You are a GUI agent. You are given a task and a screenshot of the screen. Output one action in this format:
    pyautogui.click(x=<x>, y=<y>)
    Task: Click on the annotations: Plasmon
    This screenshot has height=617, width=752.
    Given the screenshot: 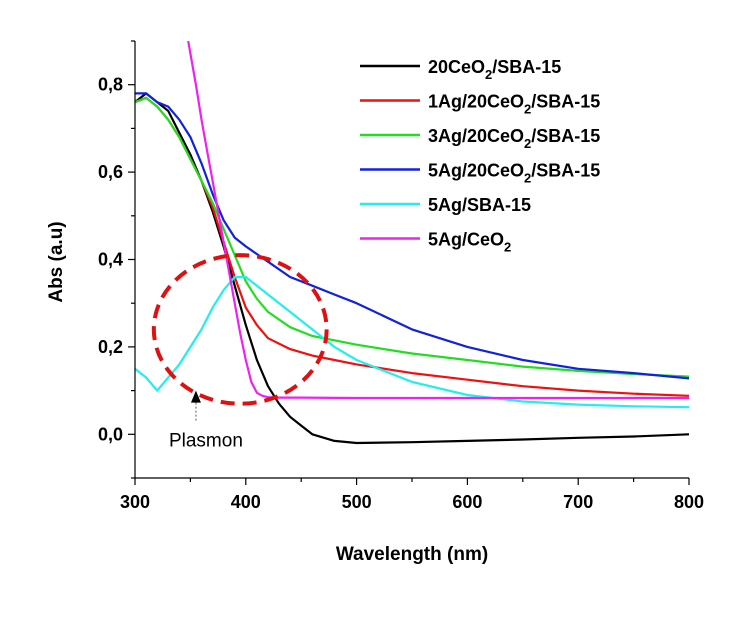 What is the action you would take?
    pyautogui.click(x=240, y=352)
    